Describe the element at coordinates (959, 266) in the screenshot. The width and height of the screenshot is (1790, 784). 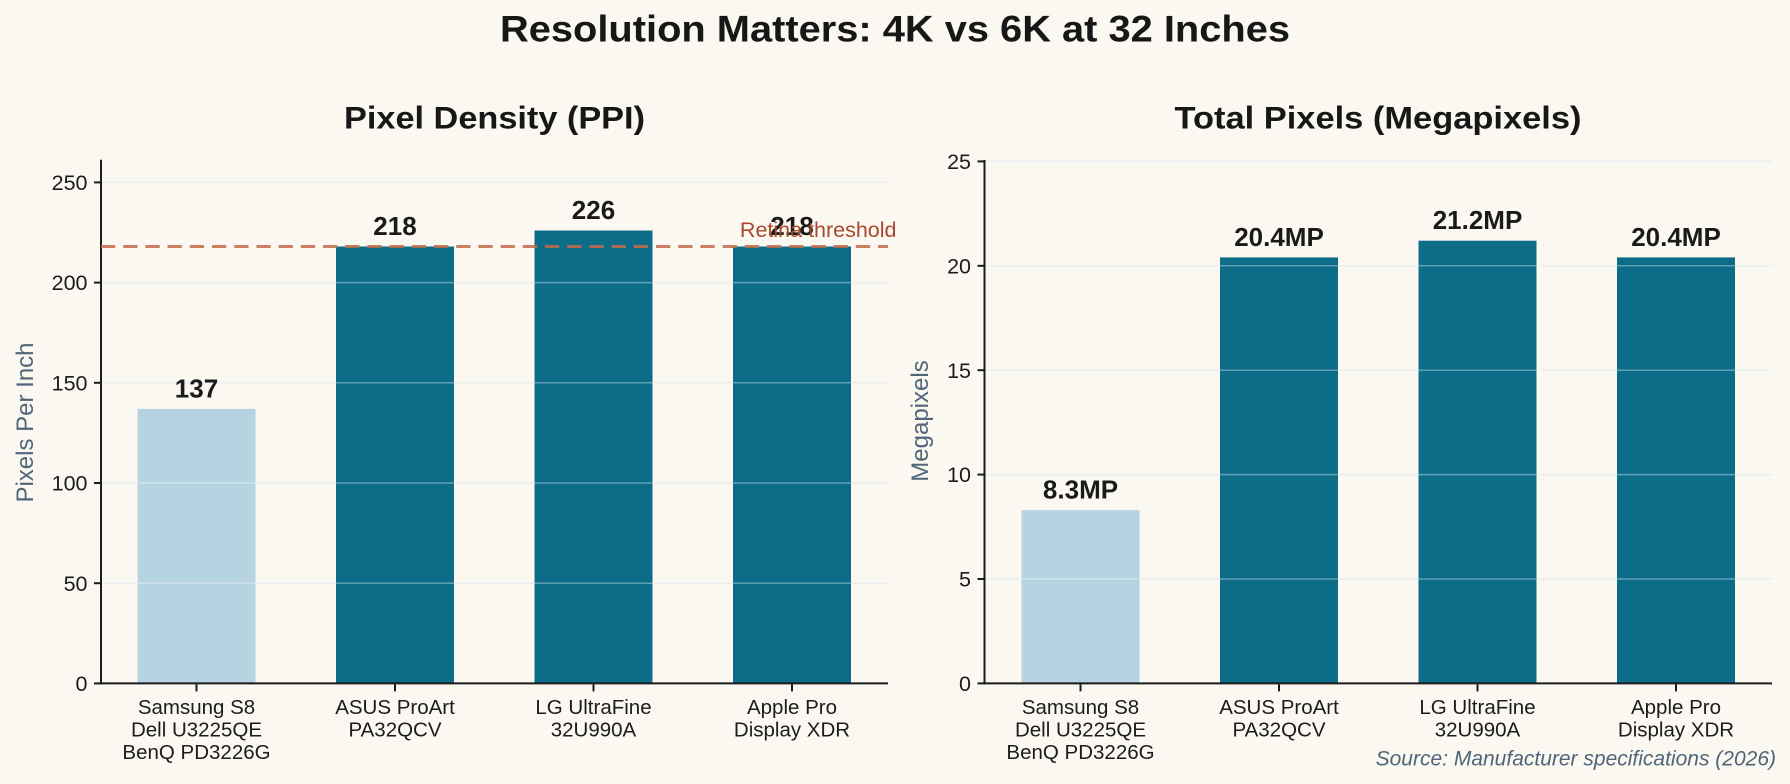
I see `svg-text: 20` at that location.